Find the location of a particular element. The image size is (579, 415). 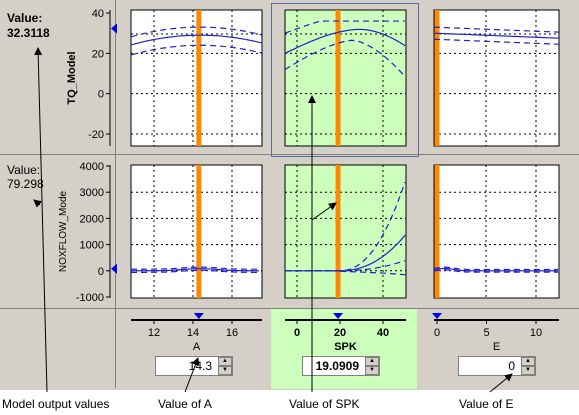

x-tick-label: 5 is located at coordinates (486, 333).